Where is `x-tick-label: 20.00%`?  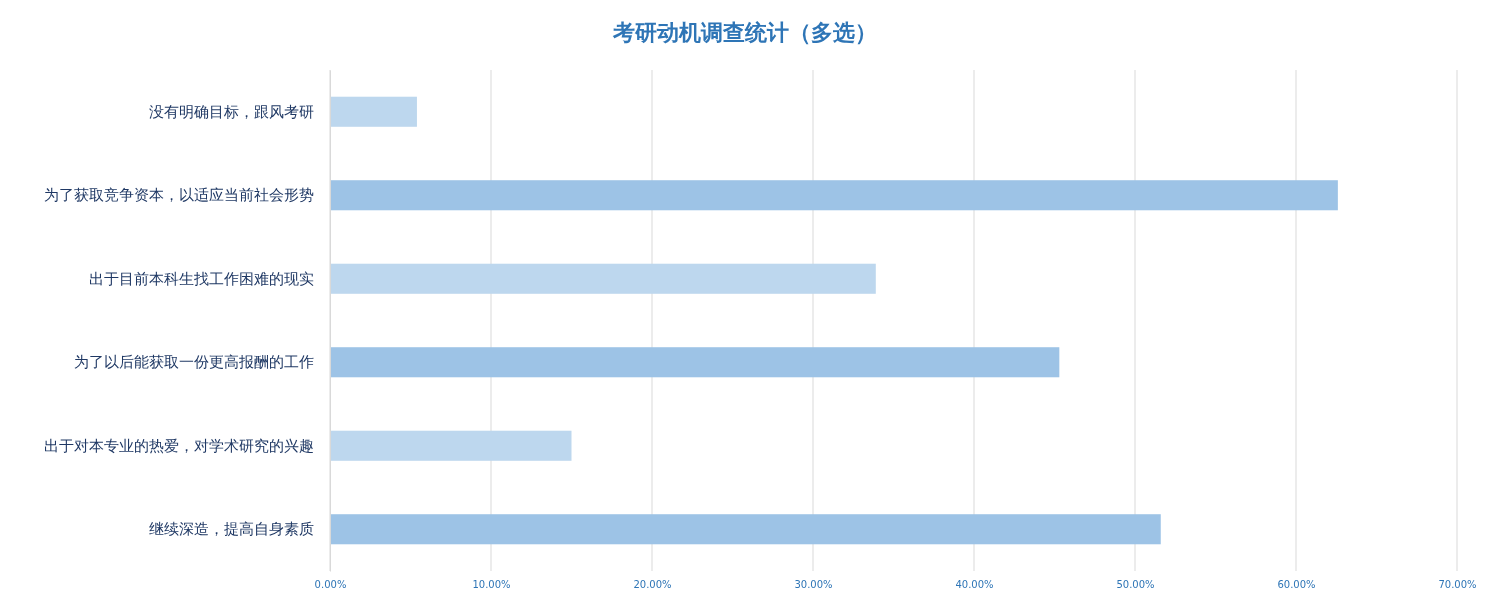
x-tick-label: 20.00% is located at coordinates (652, 585).